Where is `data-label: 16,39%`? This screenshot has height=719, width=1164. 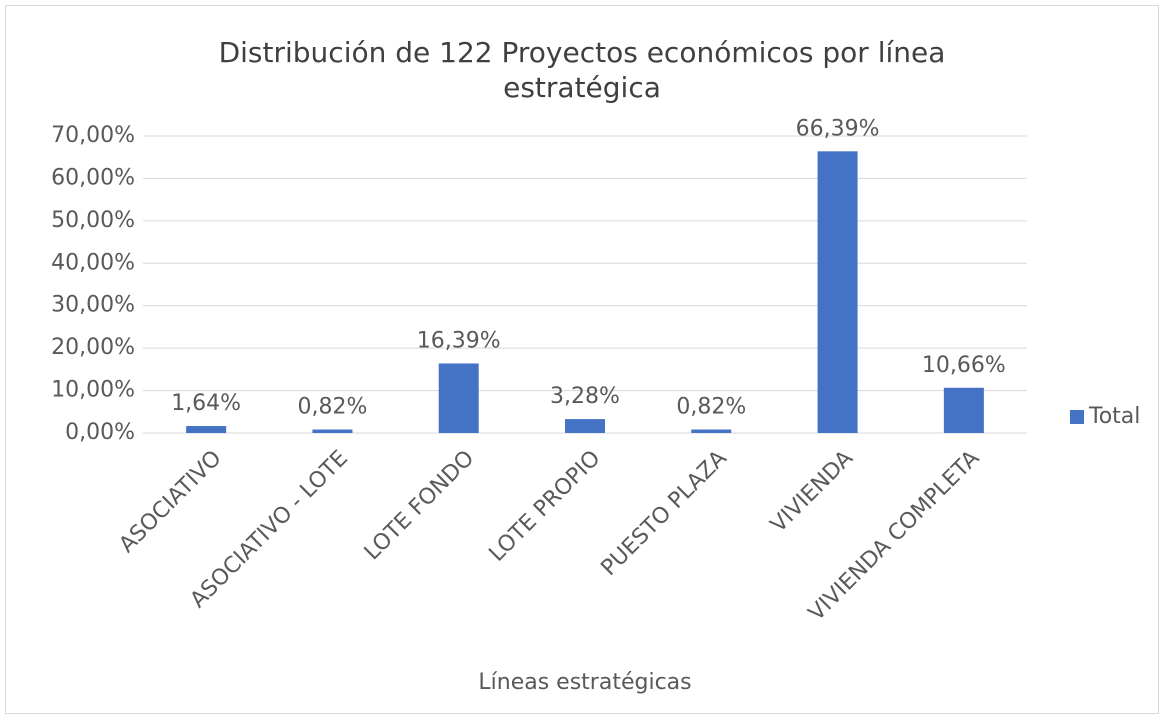
data-label: 16,39% is located at coordinates (459, 340).